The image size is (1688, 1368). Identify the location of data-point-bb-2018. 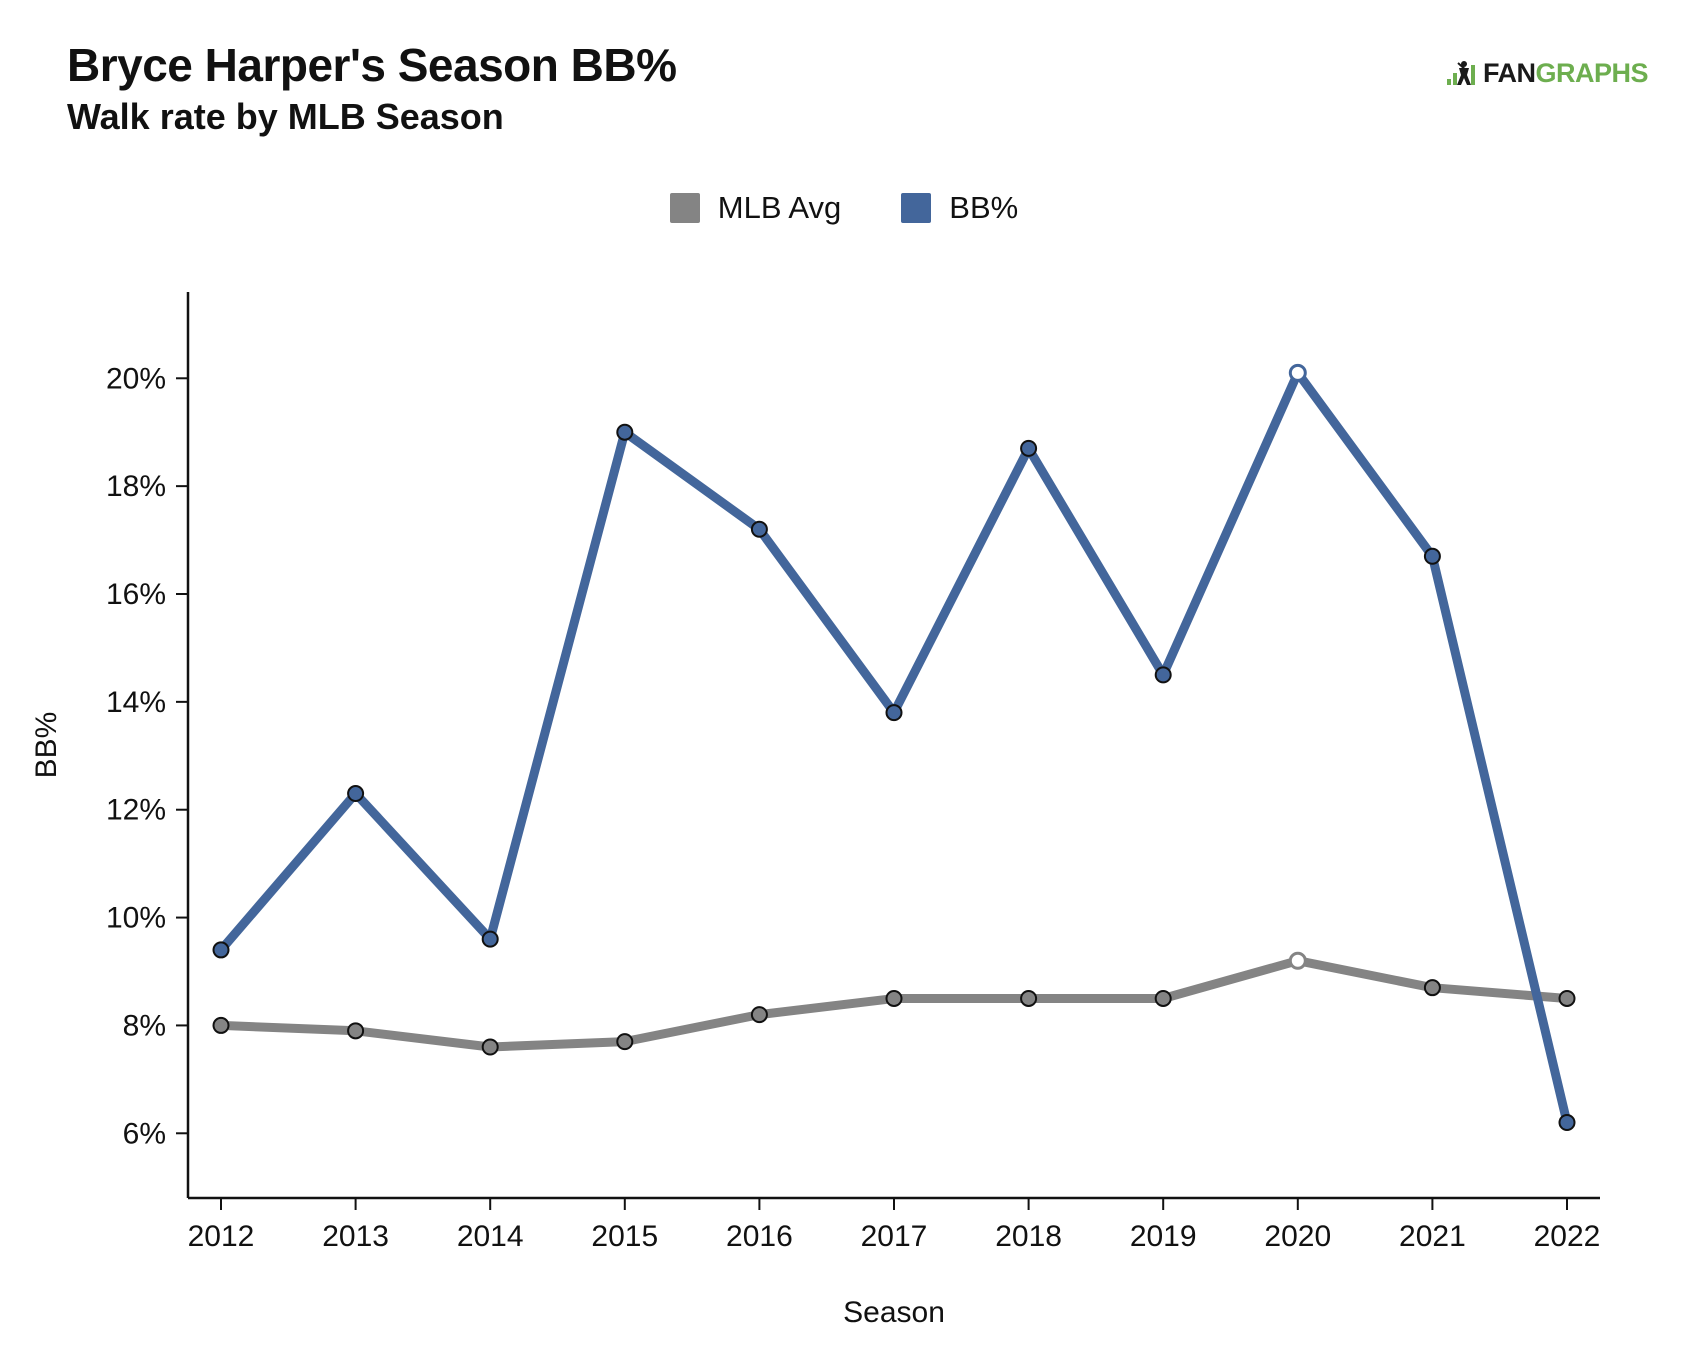
(1029, 448).